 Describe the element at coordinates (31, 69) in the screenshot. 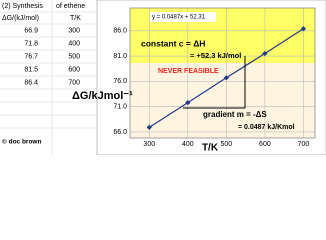

I see `table-cell: 81.5` at that location.